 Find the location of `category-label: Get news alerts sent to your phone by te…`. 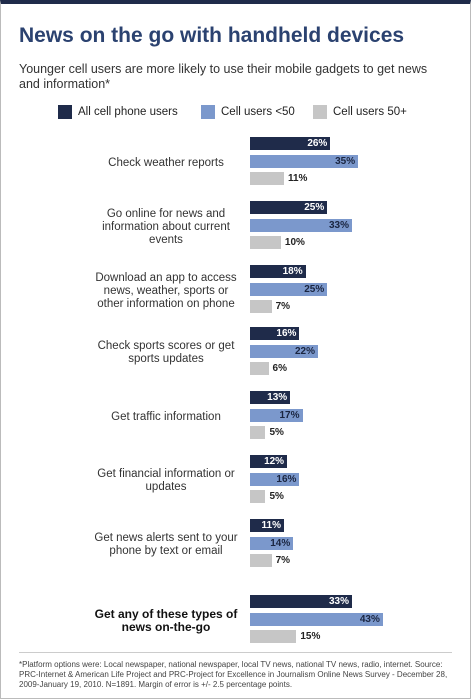

category-label: Get news alerts sent to your phone by te… is located at coordinates (166, 544).